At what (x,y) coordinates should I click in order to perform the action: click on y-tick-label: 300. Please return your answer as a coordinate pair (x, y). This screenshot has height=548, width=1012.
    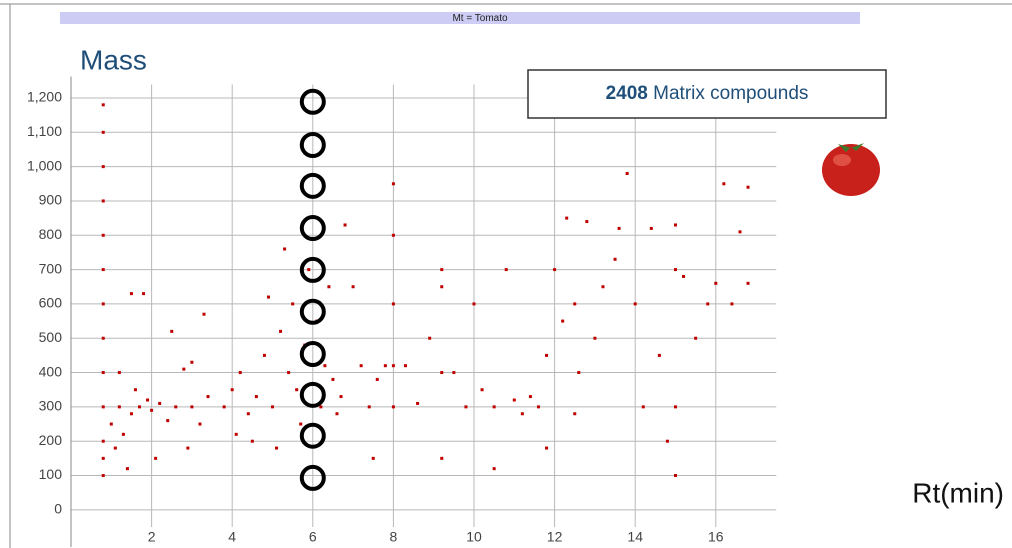
    Looking at the image, I should click on (51, 406).